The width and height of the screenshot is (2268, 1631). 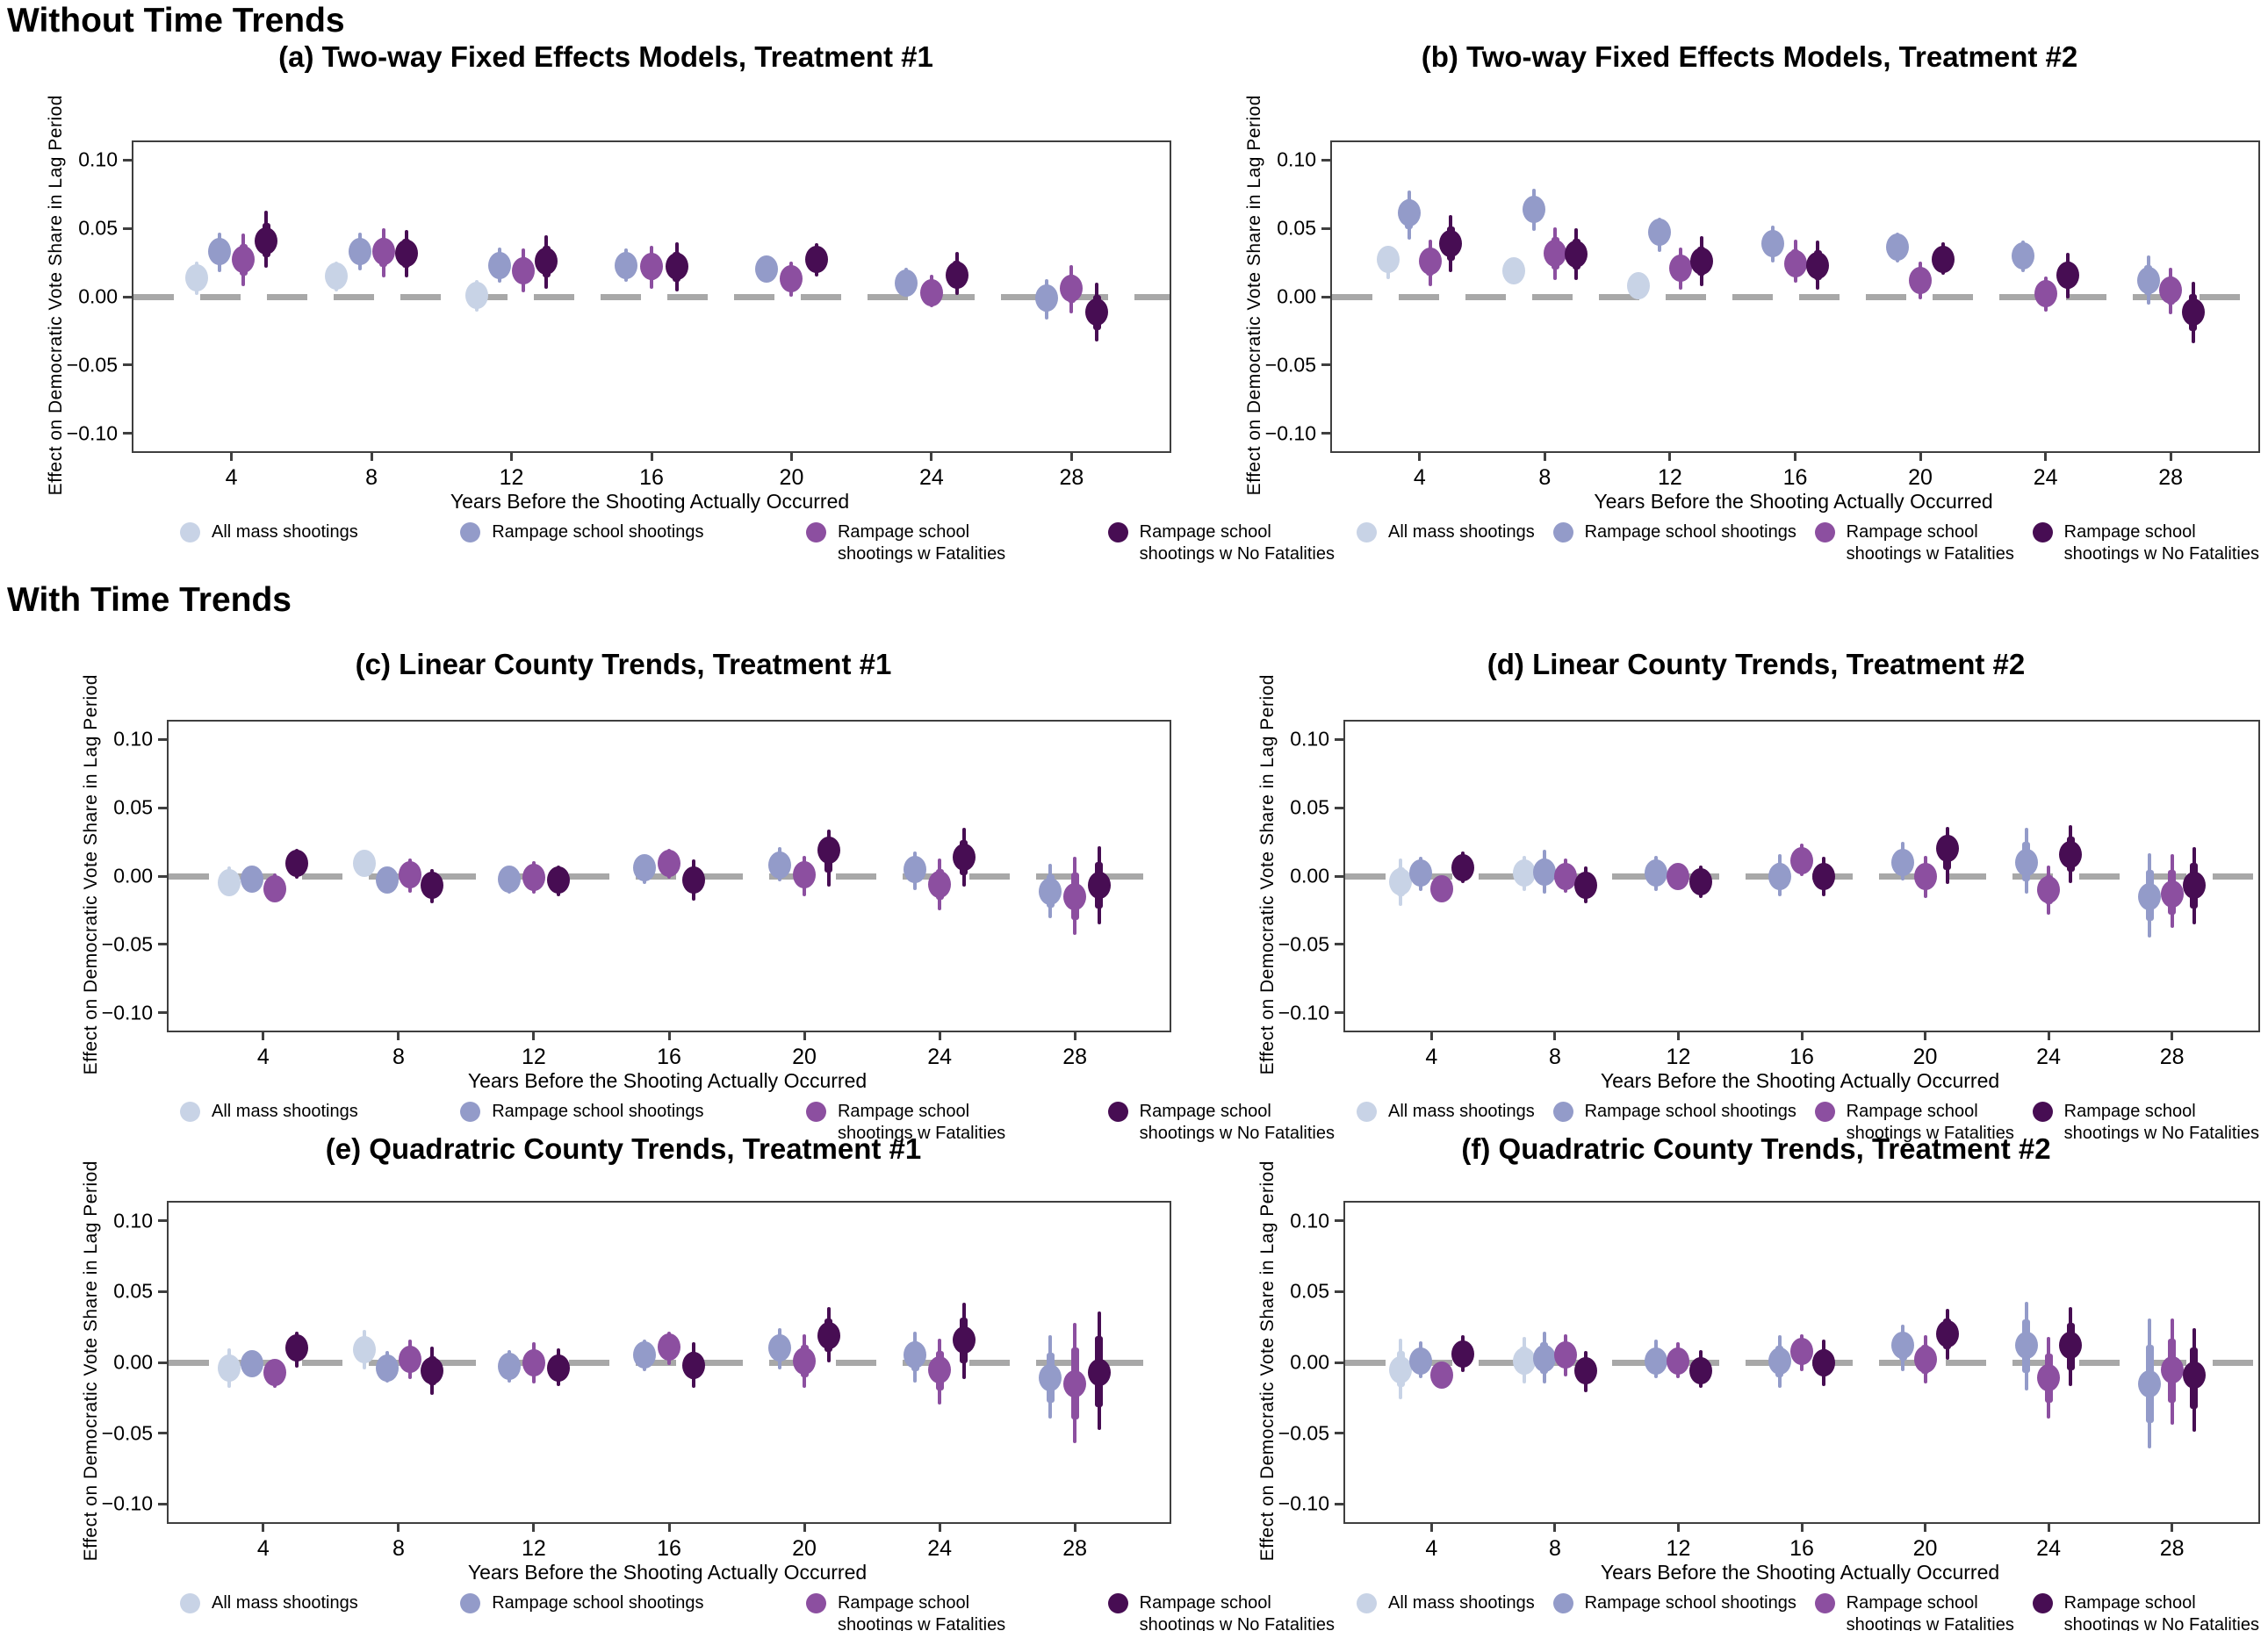 What do you see at coordinates (1674, 532) in the screenshot?
I see `legend-item: Rampage school shootings` at bounding box center [1674, 532].